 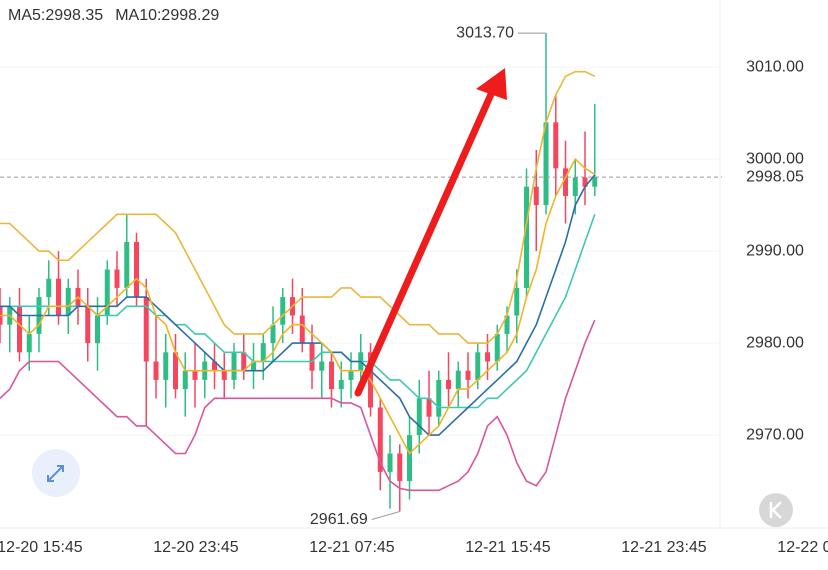 I want to click on y-tick-label: 3000.00, so click(x=775, y=158).